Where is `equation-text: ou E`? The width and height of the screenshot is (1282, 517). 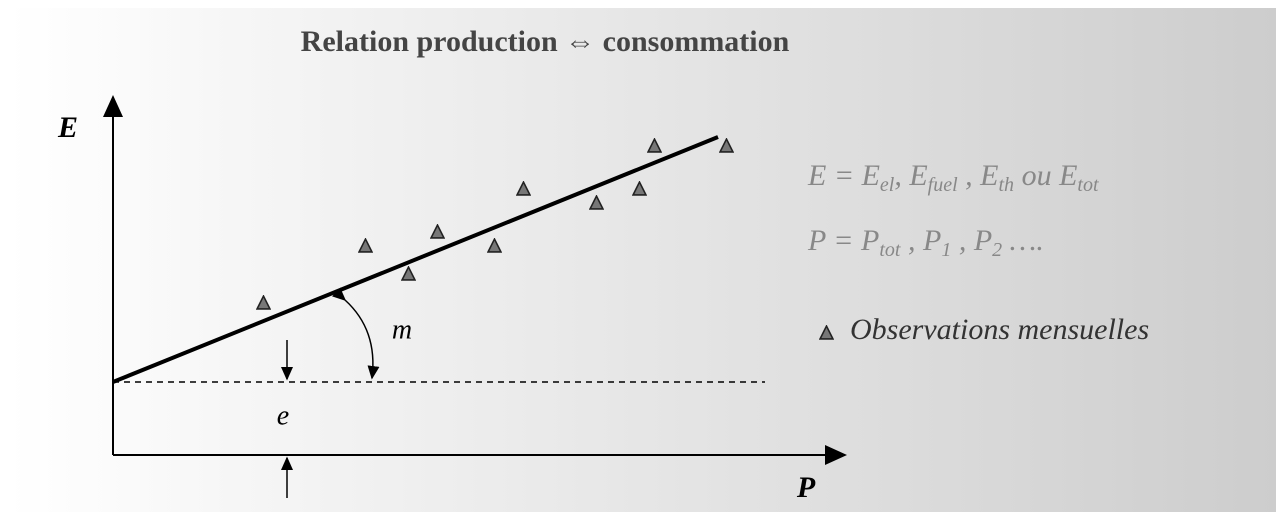 equation-text: ou E is located at coordinates (1045, 175).